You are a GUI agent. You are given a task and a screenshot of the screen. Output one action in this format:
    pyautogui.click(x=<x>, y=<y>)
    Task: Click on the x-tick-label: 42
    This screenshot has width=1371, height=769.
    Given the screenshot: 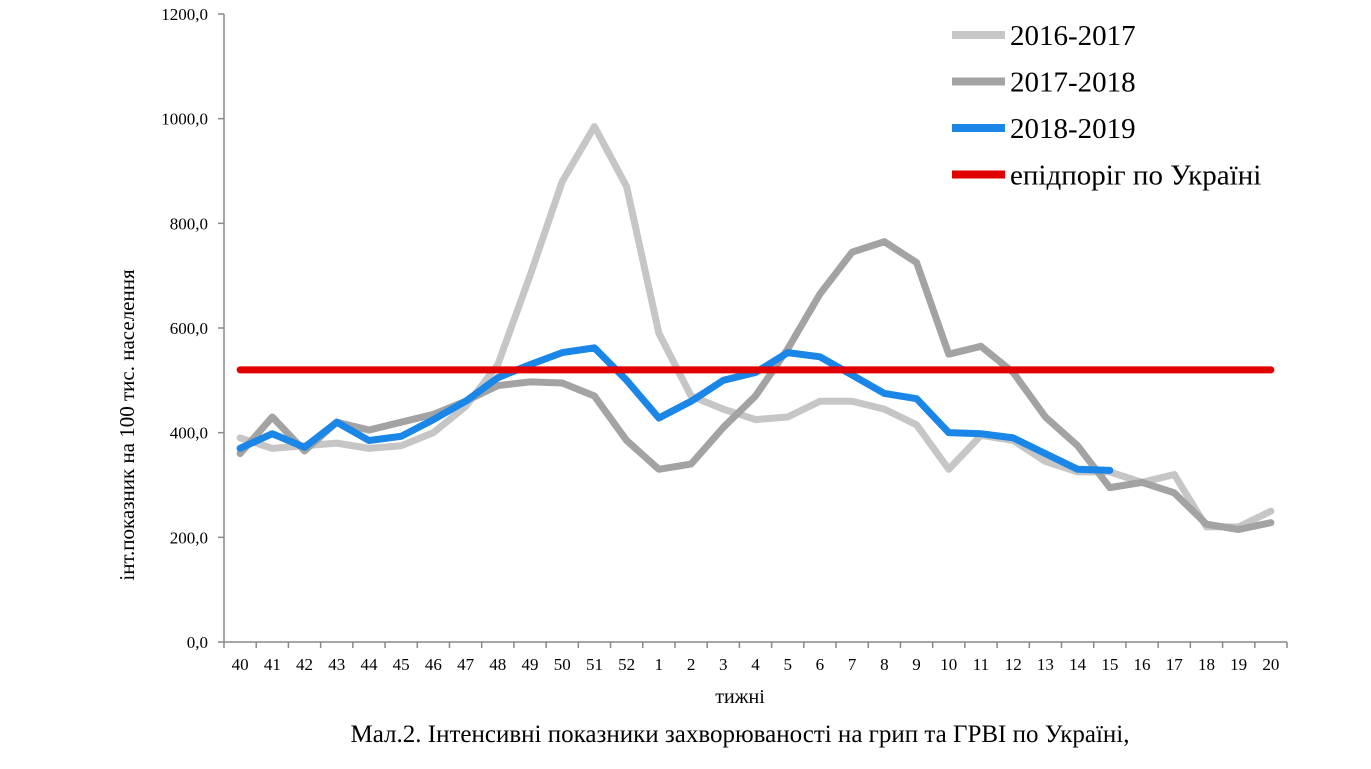 What is the action you would take?
    pyautogui.click(x=304, y=664)
    